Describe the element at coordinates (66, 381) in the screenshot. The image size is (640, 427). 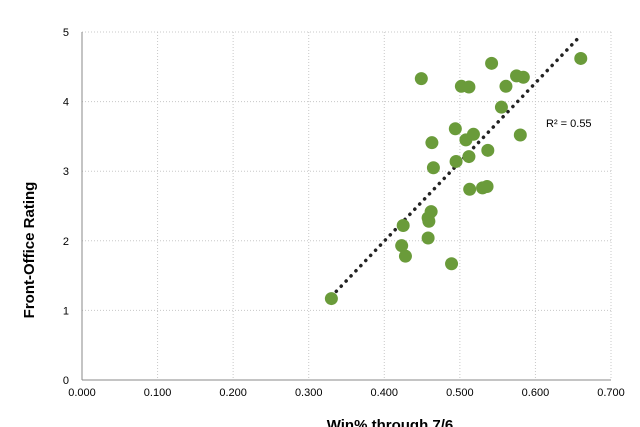
I see `y-tick-label: 0` at that location.